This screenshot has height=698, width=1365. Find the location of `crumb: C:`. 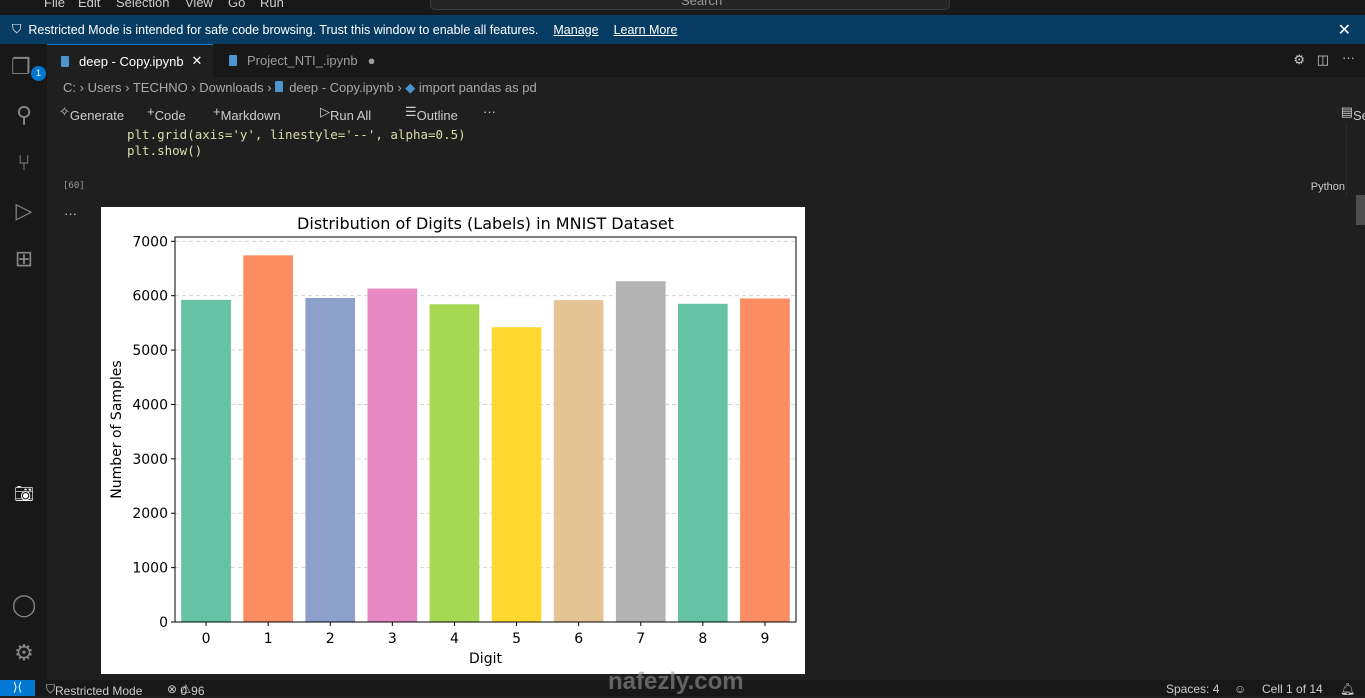

crumb: C: is located at coordinates (69, 87).